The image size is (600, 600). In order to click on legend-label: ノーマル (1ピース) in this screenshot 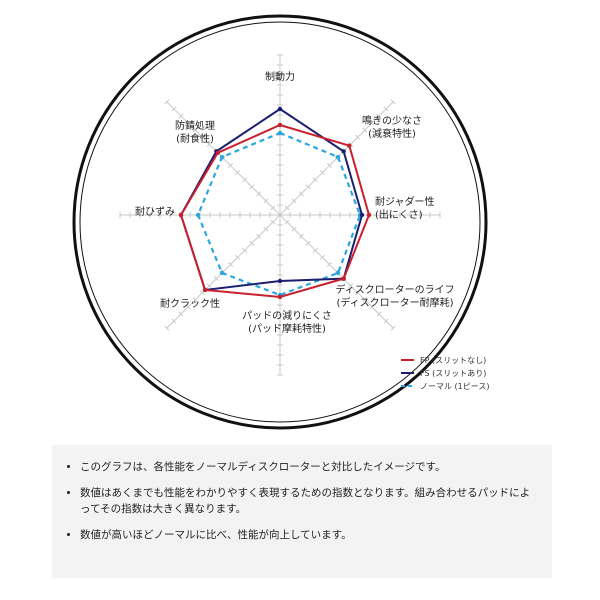, I will do `click(454, 386)`.